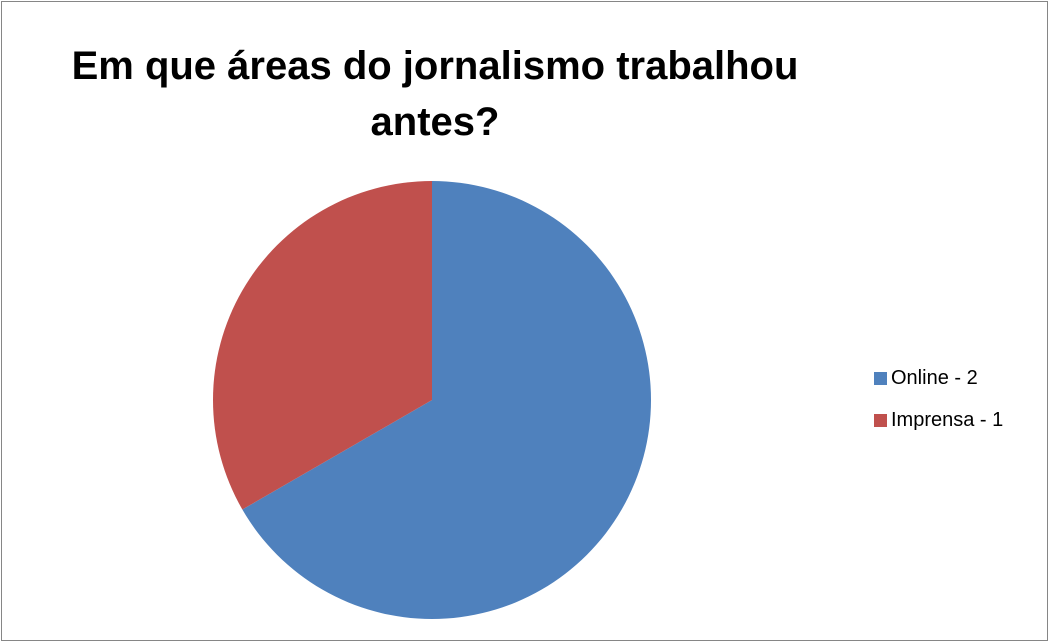  Describe the element at coordinates (322, 345) in the screenshot. I see `pie-slice-imprensa` at that location.